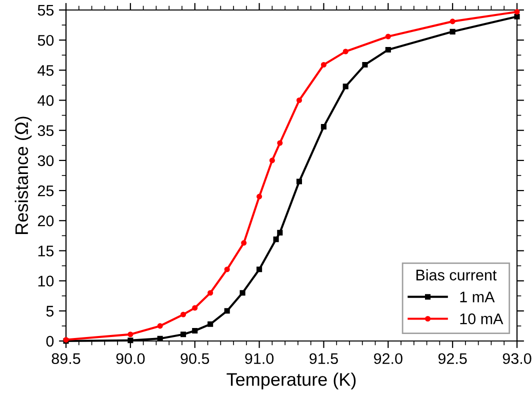 The image size is (532, 407). What do you see at coordinates (259, 358) in the screenshot?
I see `x-tick-label: 91.0` at bounding box center [259, 358].